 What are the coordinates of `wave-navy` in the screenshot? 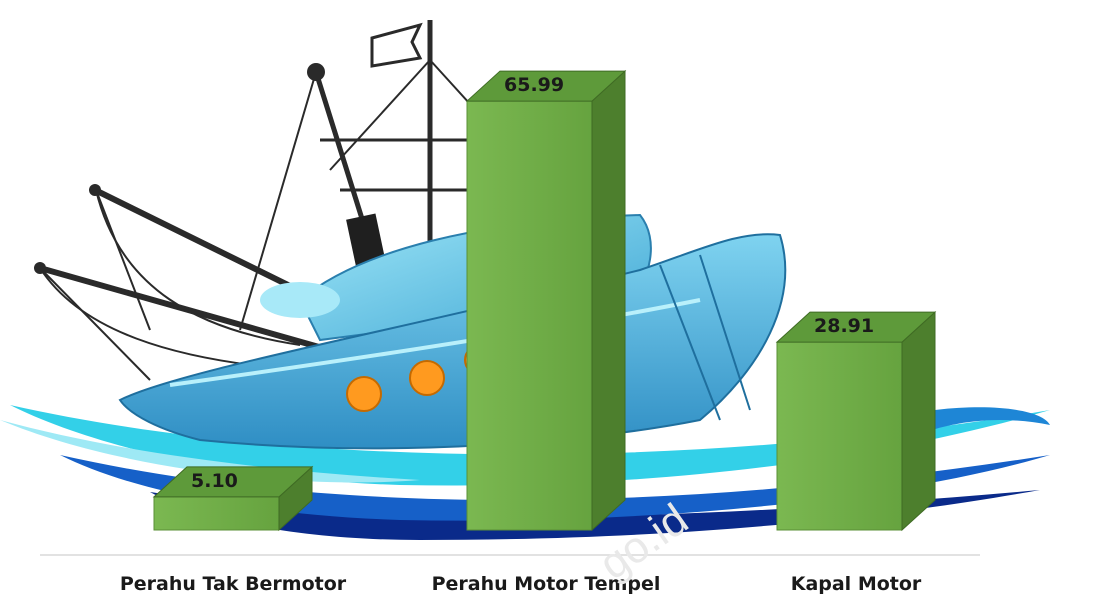 It's located at (595, 515).